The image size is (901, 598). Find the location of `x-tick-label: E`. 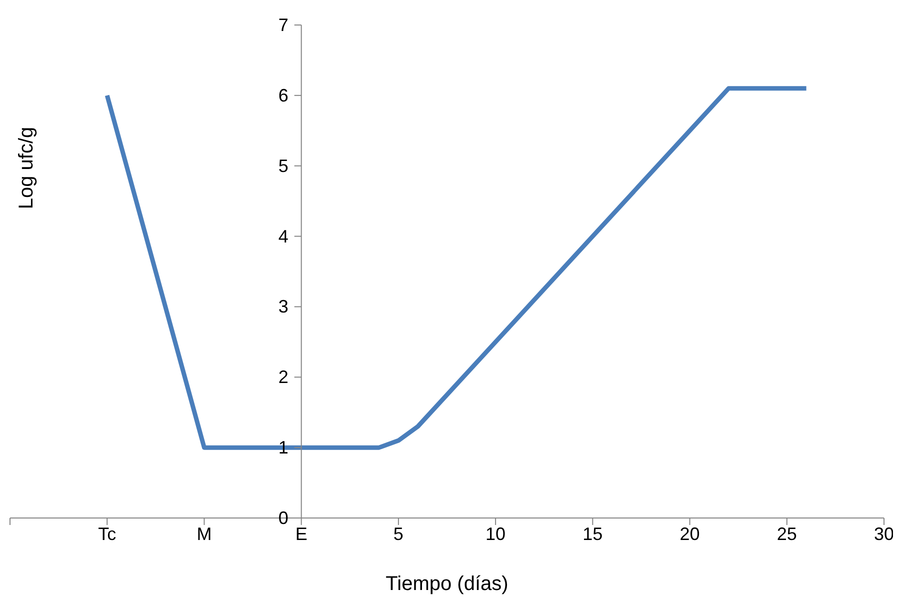

x-tick-label: E is located at coordinates (301, 534).